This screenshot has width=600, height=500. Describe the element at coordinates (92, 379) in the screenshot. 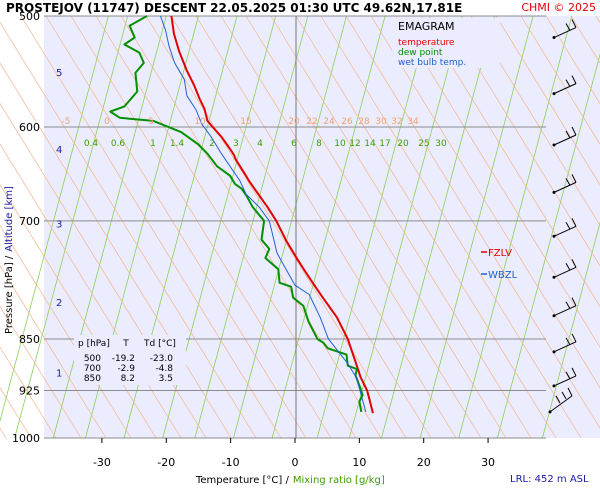

I see `table-cell: 850` at that location.